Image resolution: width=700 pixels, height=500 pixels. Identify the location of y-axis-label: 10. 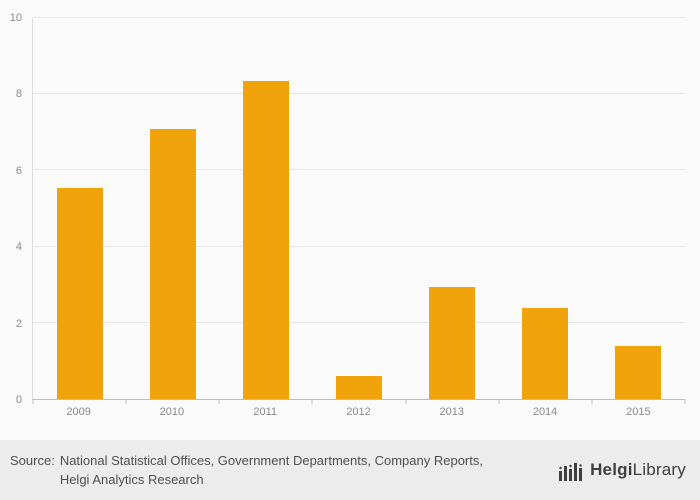
(15, 18).